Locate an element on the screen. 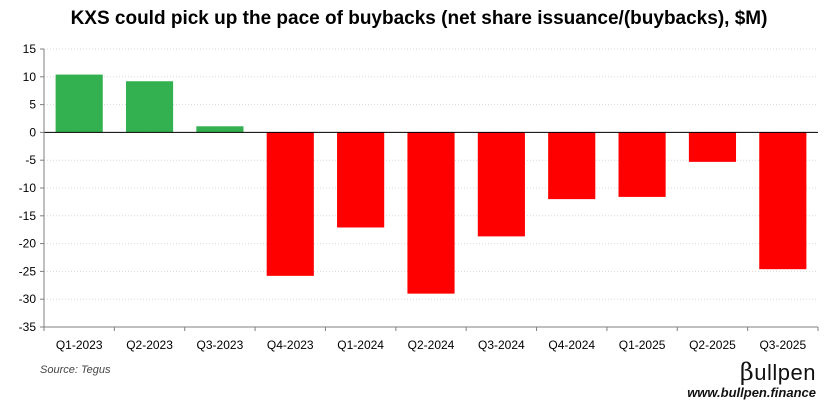 This screenshot has height=413, width=838. y-tick-label: 5 is located at coordinates (32, 105).